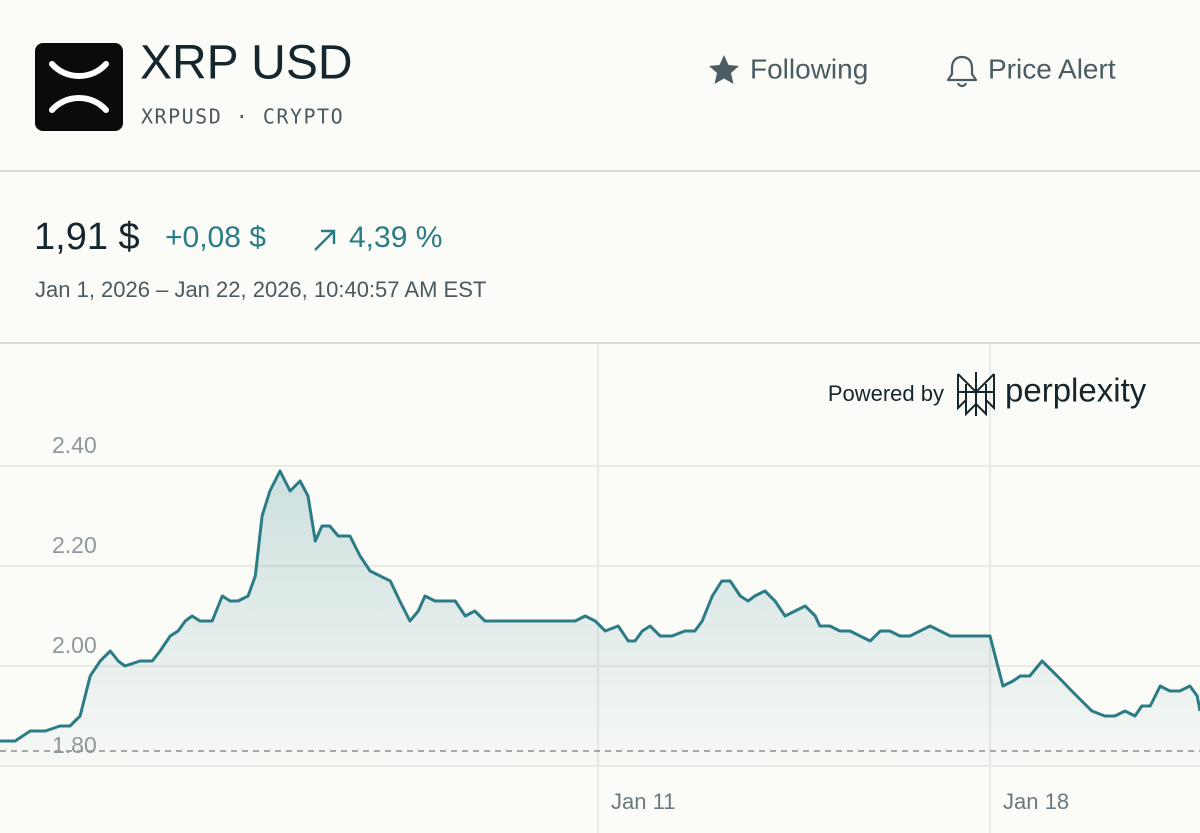 The height and width of the screenshot is (833, 1200). I want to click on following-button: Following, so click(788, 68).